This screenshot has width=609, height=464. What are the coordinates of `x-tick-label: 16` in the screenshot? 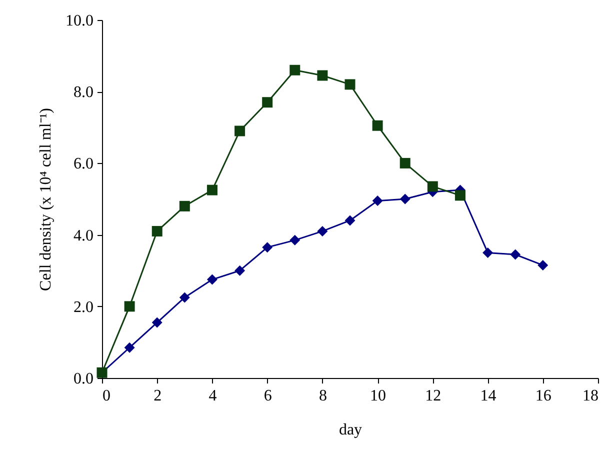 It's located at (543, 396).